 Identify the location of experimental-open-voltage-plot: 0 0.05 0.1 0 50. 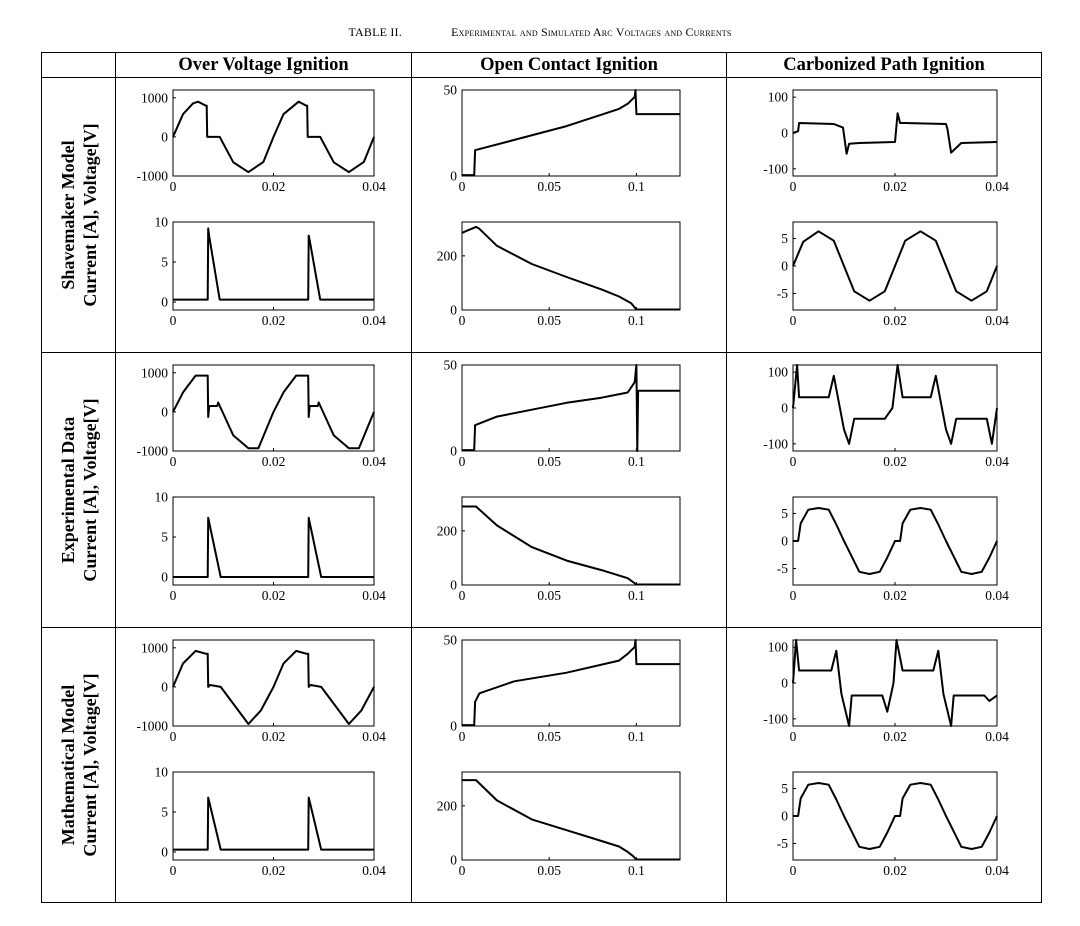
(562, 413).